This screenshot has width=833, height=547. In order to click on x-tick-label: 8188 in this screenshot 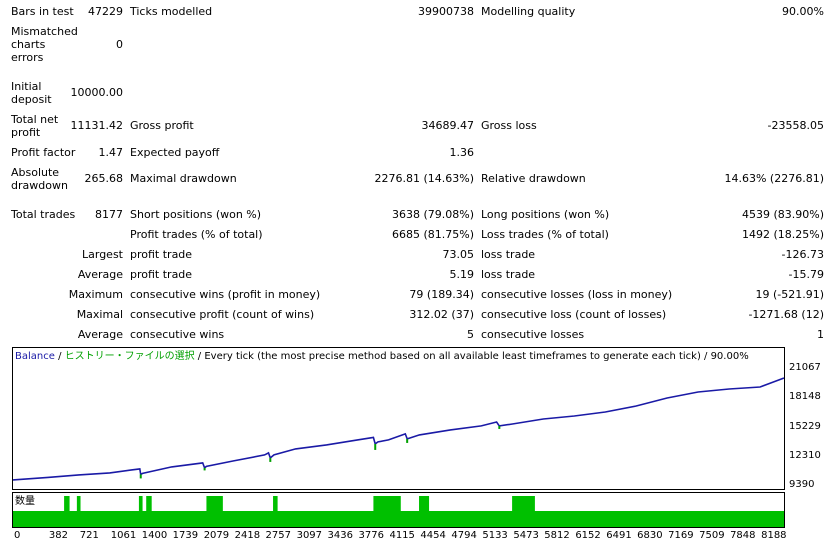, I will do `click(774, 535)`.